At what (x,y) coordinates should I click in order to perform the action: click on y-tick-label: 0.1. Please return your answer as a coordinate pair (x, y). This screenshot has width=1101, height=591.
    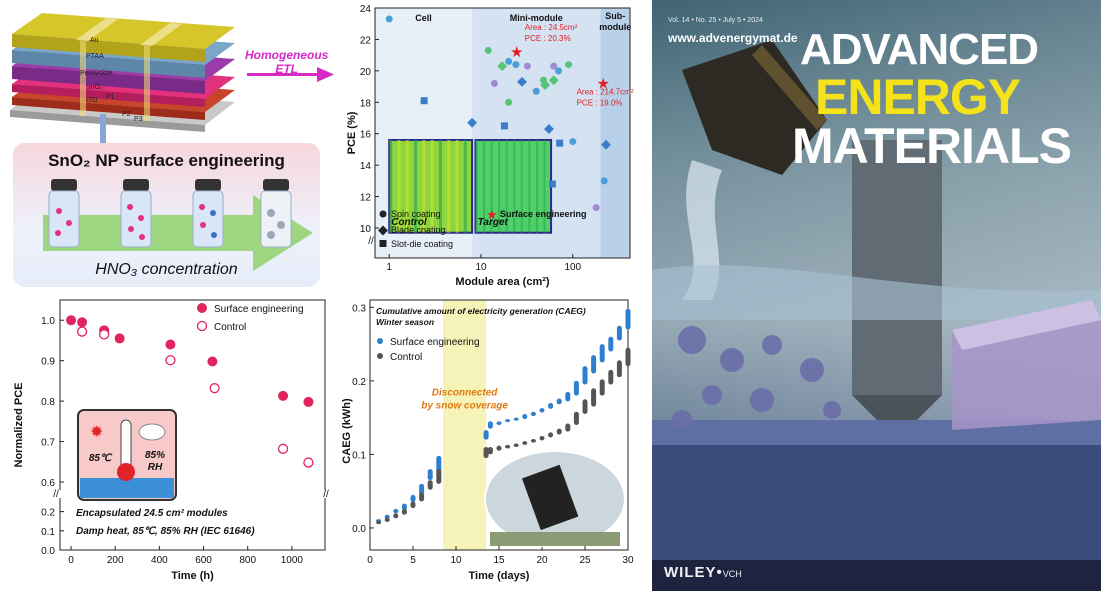
    Looking at the image, I should click on (359, 455).